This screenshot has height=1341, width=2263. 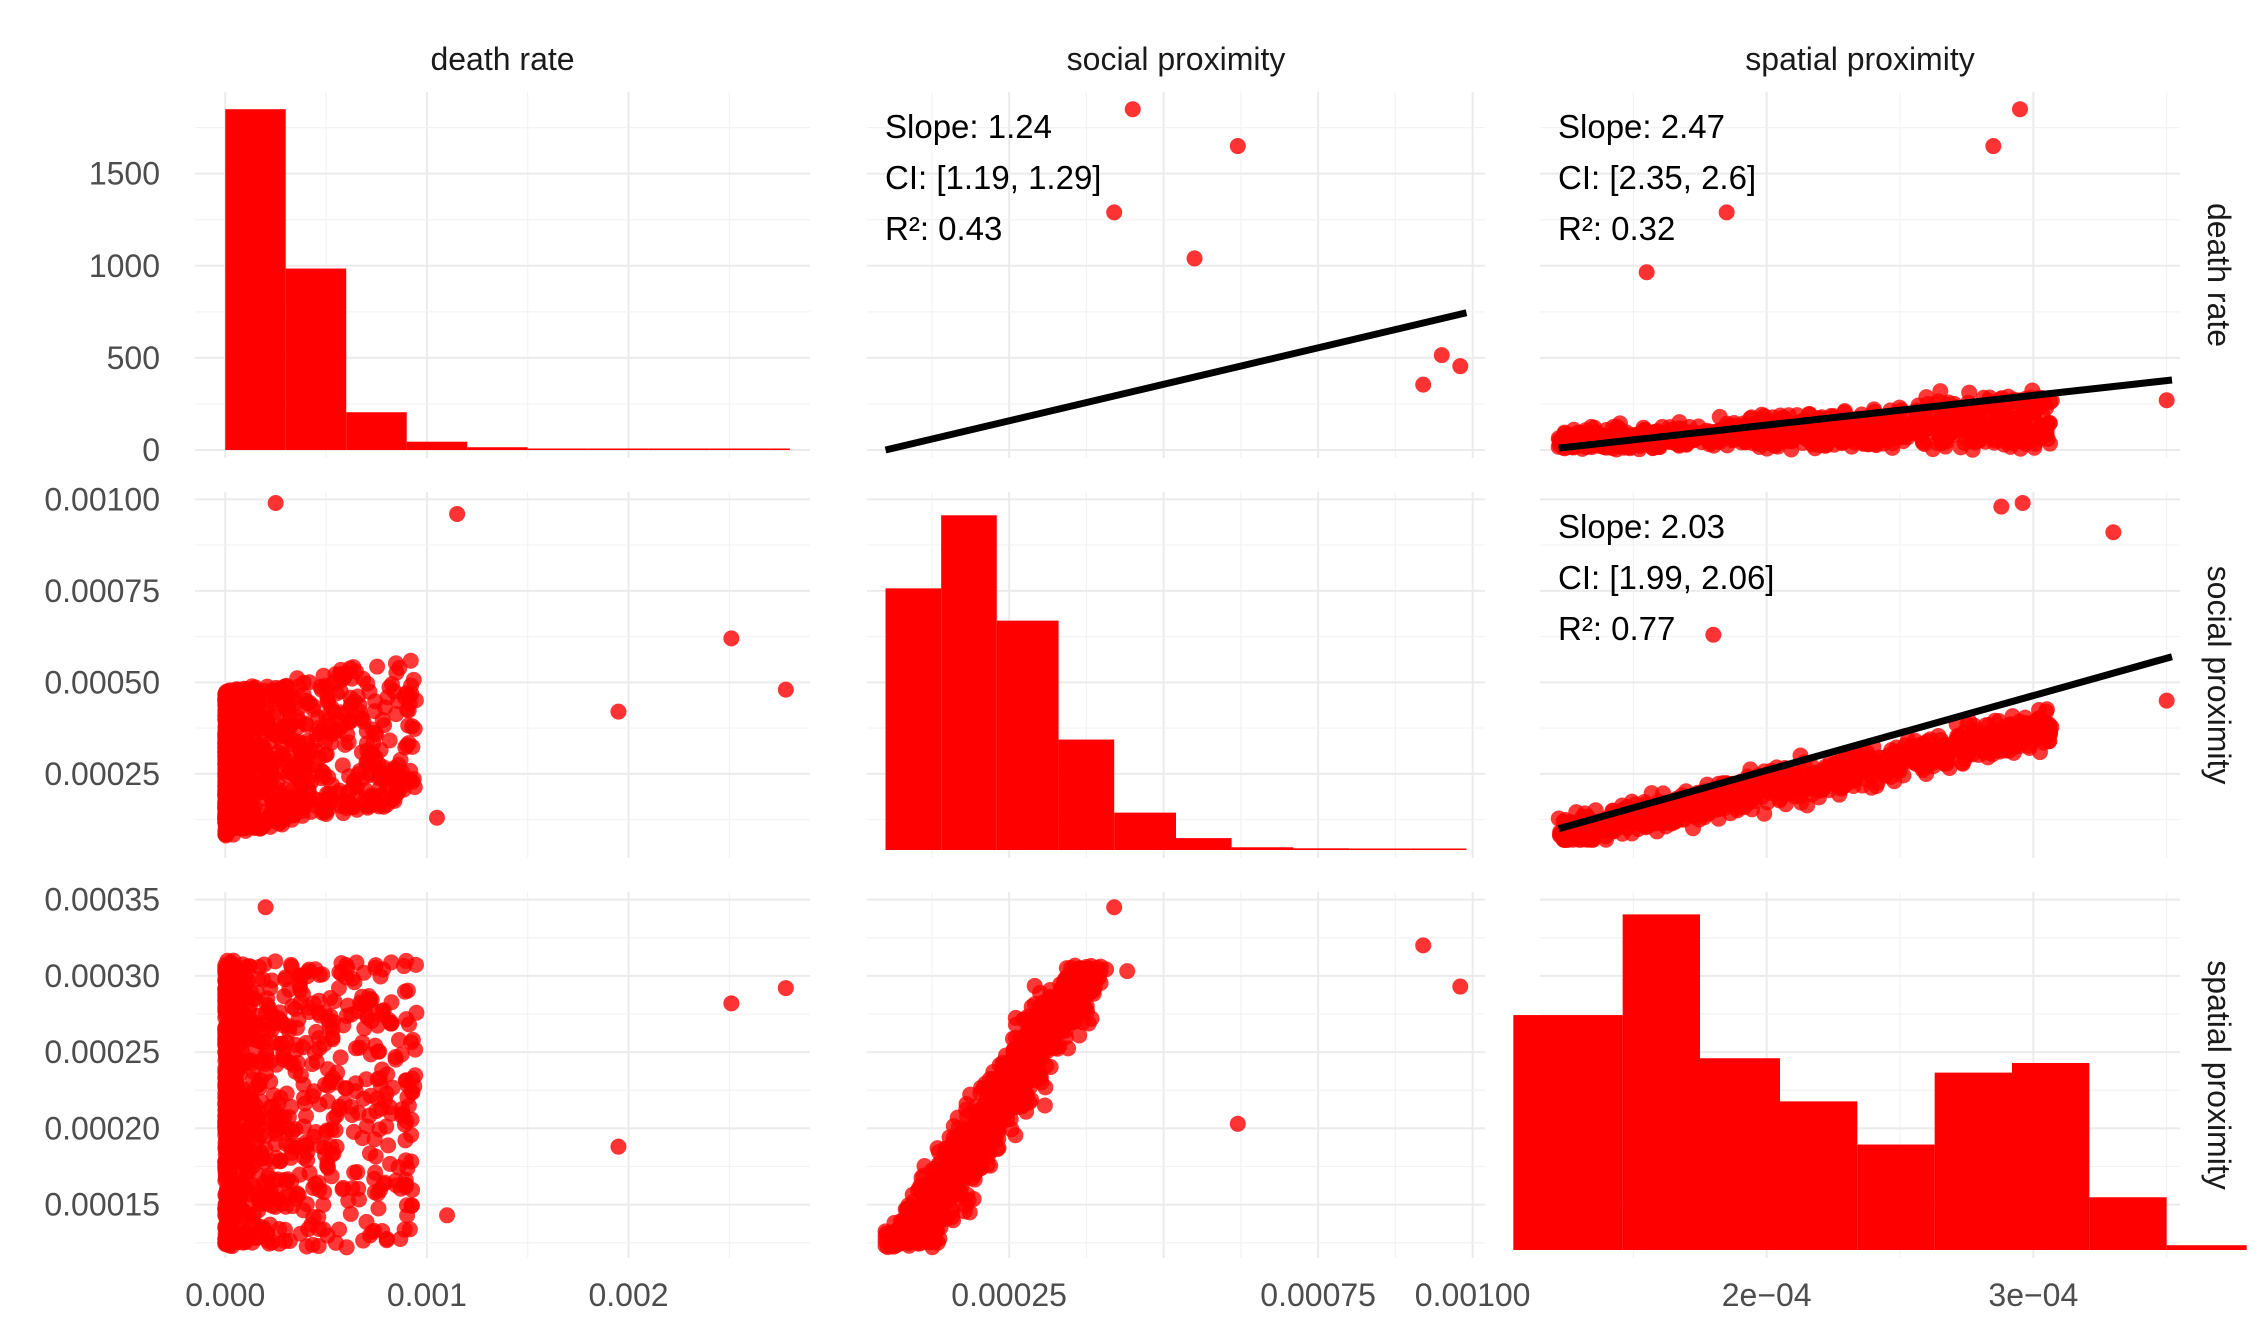 What do you see at coordinates (102, 976) in the screenshot?
I see `y-tick-label: 0.00030` at bounding box center [102, 976].